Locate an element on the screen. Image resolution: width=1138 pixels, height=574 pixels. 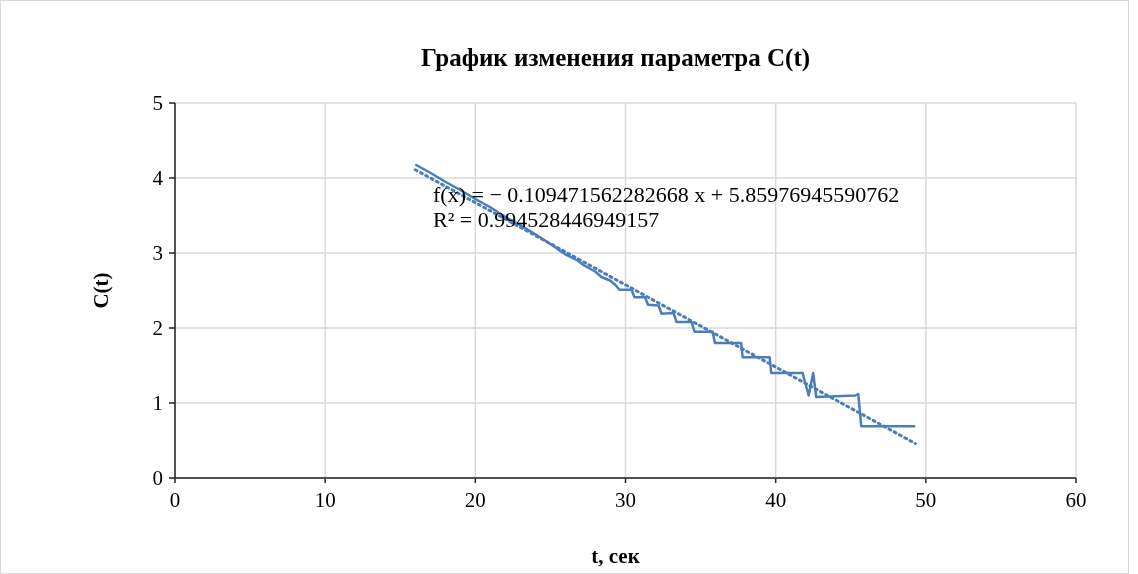
y-tick-label: 0 is located at coordinates (157, 478).